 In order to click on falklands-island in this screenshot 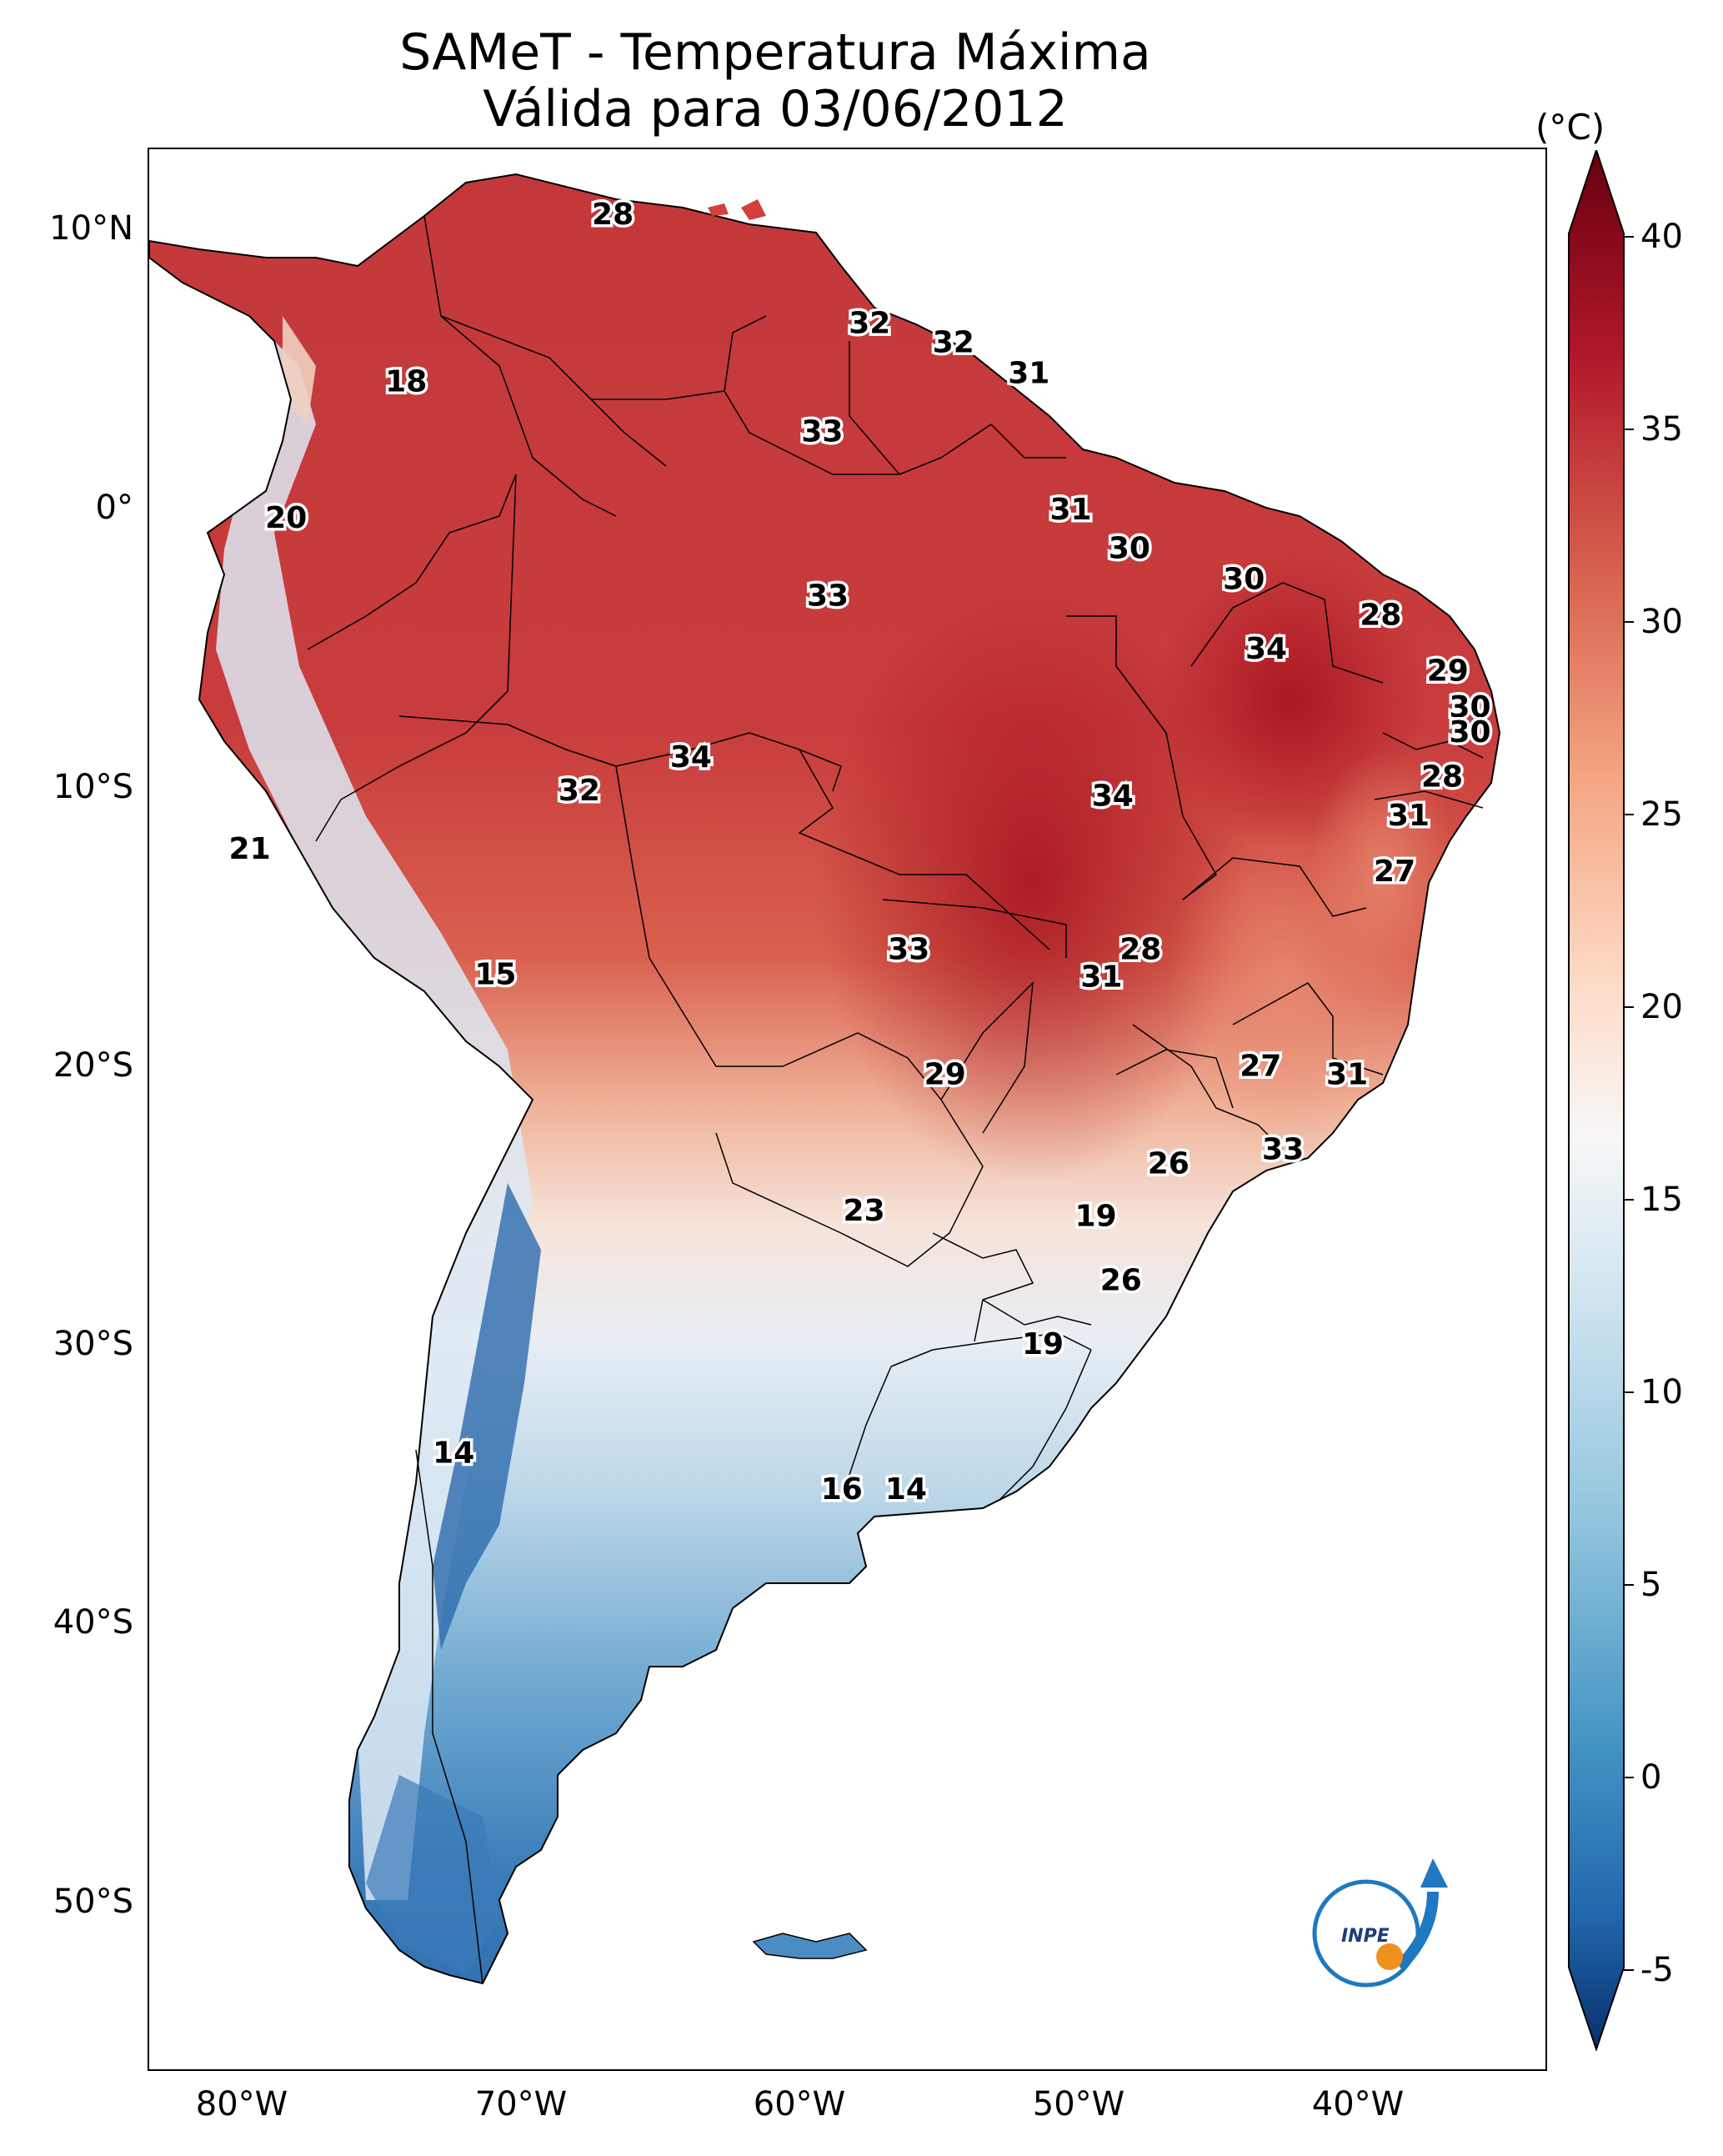, I will do `click(810, 1946)`.